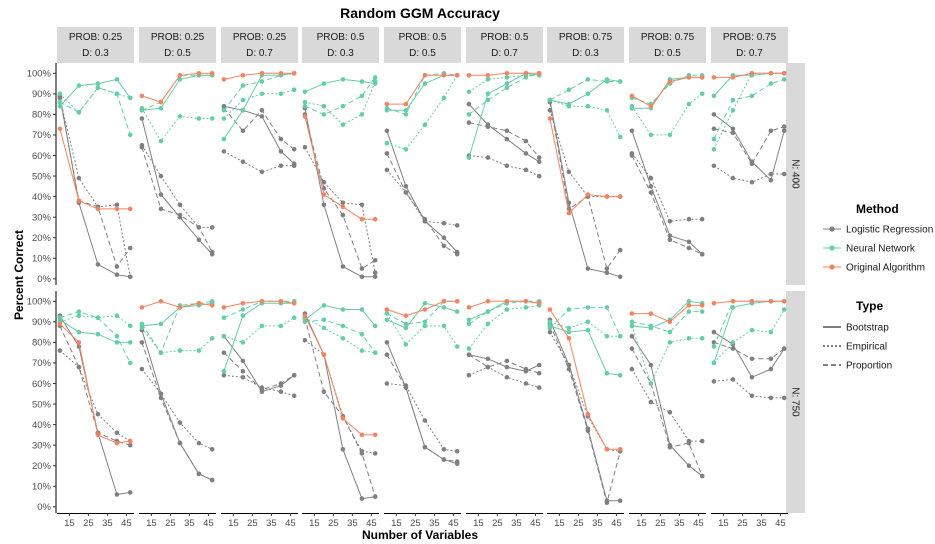 The image size is (935, 544). I want to click on panel-r0-c2, so click(259, 123).